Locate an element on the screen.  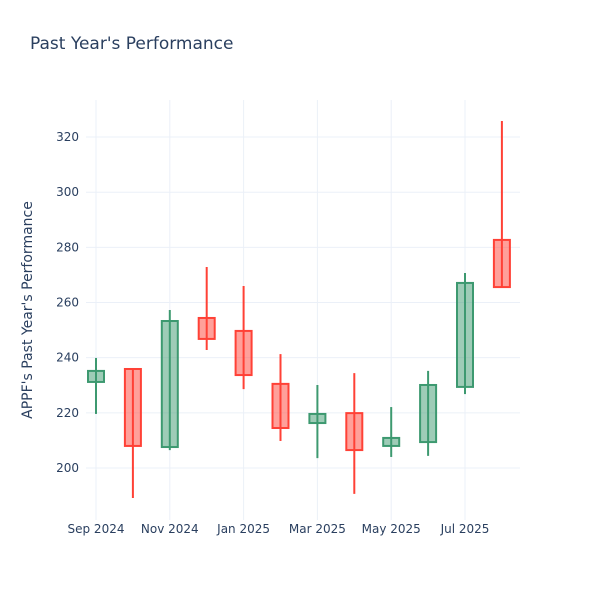
x-tick-label: Jul 2025 is located at coordinates (465, 529).